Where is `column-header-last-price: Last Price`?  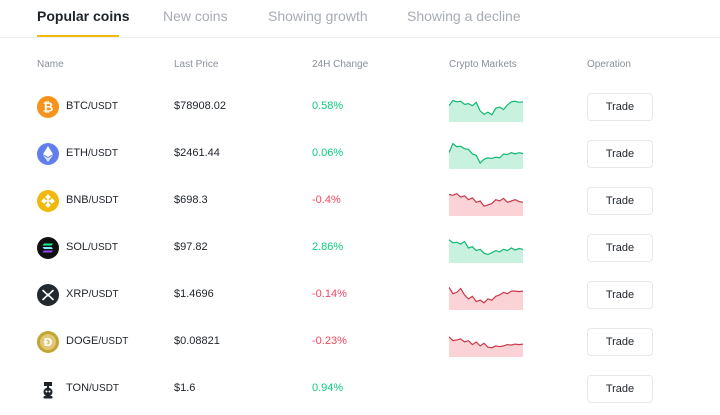
column-header-last-price: Last Price is located at coordinates (196, 64).